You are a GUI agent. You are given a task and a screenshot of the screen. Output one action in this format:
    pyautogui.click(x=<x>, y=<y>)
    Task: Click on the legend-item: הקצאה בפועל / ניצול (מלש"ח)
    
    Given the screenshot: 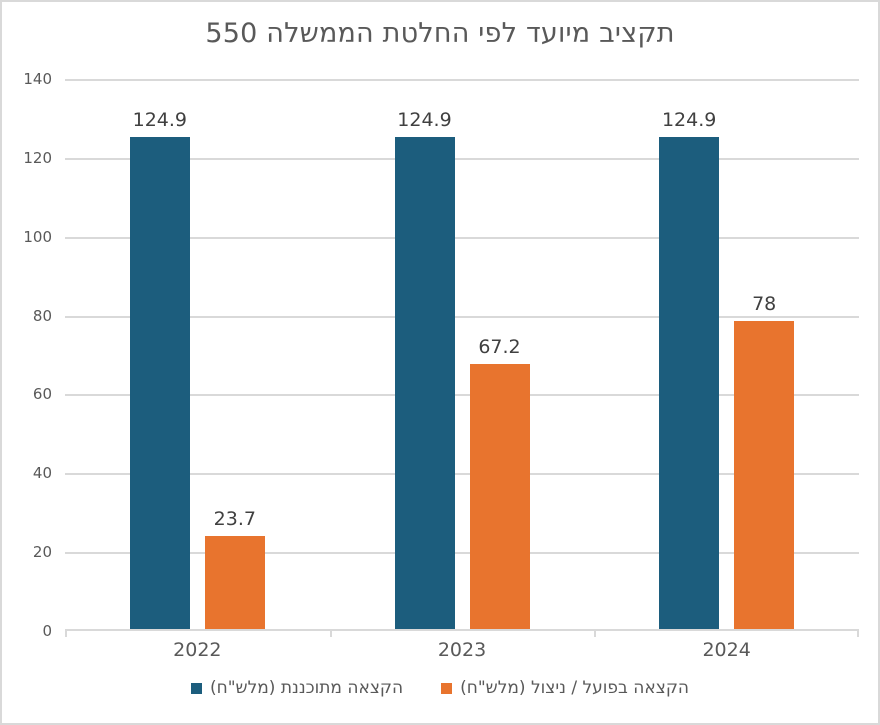 What is the action you would take?
    pyautogui.click(x=565, y=688)
    